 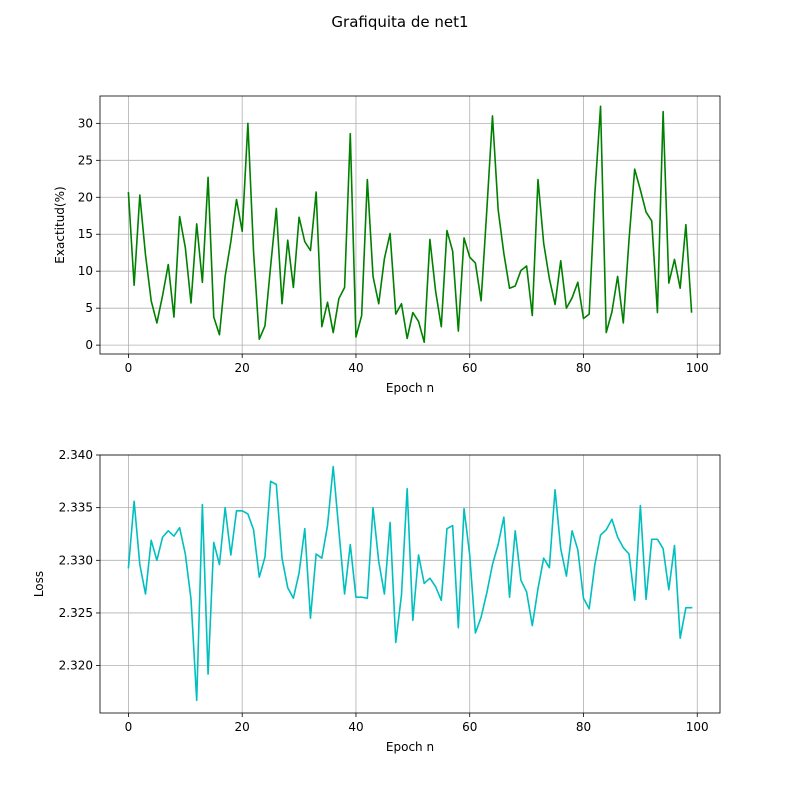 What do you see at coordinates (355, 727) in the screenshot?
I see `loss-x-tick-label-2: 40` at bounding box center [355, 727].